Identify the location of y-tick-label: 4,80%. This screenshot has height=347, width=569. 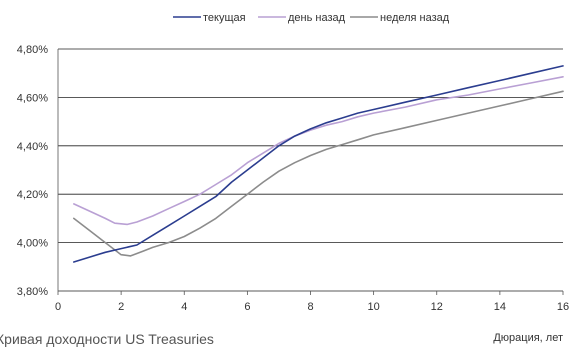
(32, 50).